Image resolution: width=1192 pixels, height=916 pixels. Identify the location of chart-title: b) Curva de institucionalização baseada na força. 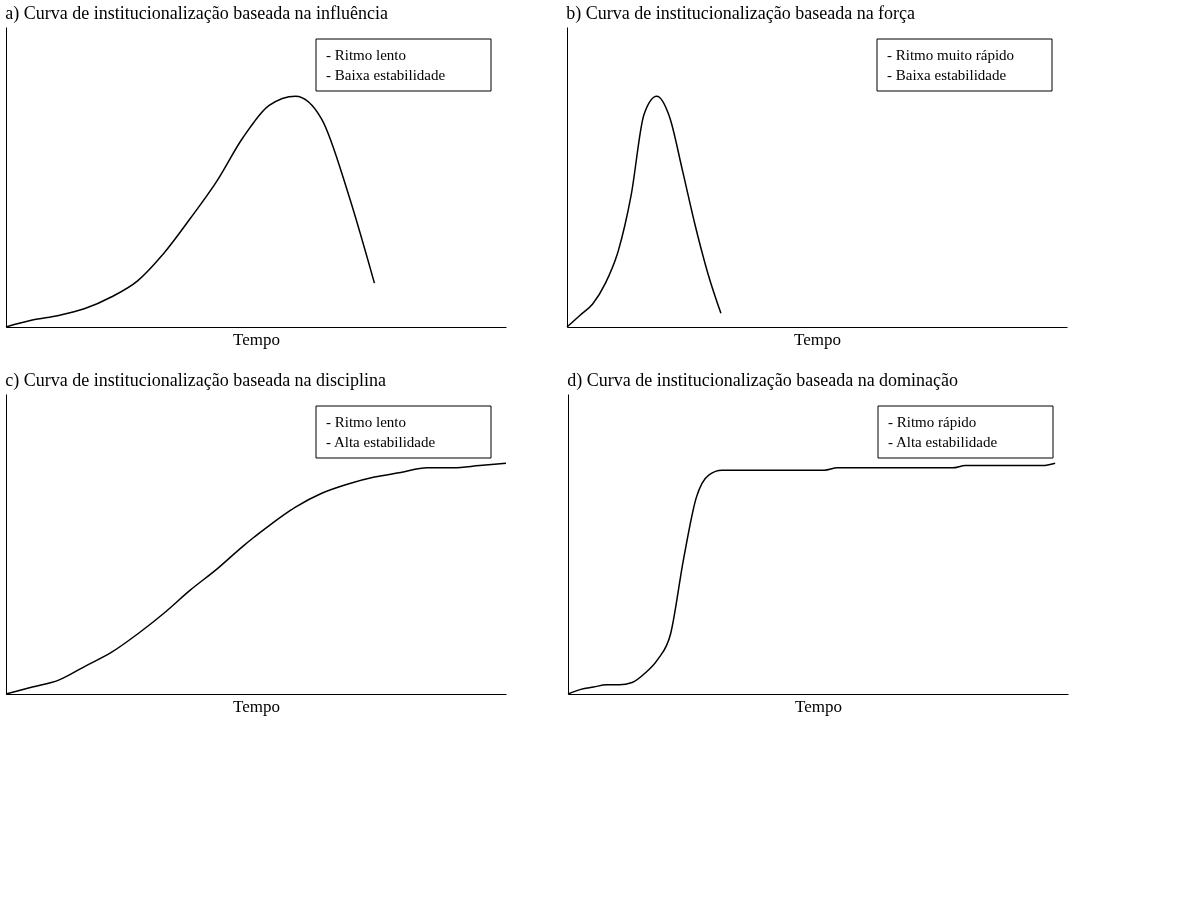
(741, 13).